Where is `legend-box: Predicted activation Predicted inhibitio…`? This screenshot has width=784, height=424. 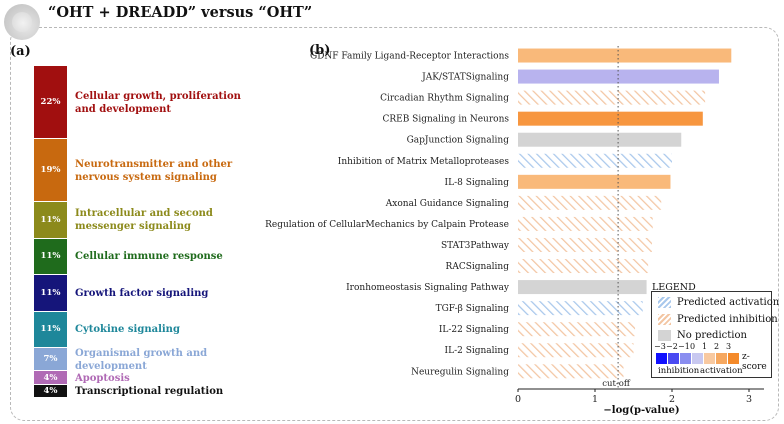 legend-box: Predicted activation Predicted inhibitio… is located at coordinates (715, 334).